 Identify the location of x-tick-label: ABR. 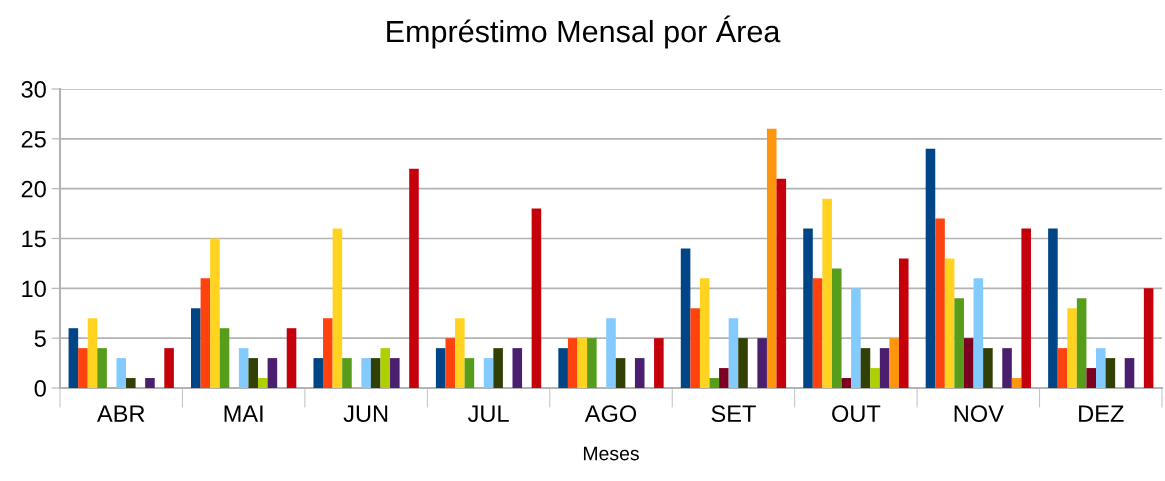
(121, 413).